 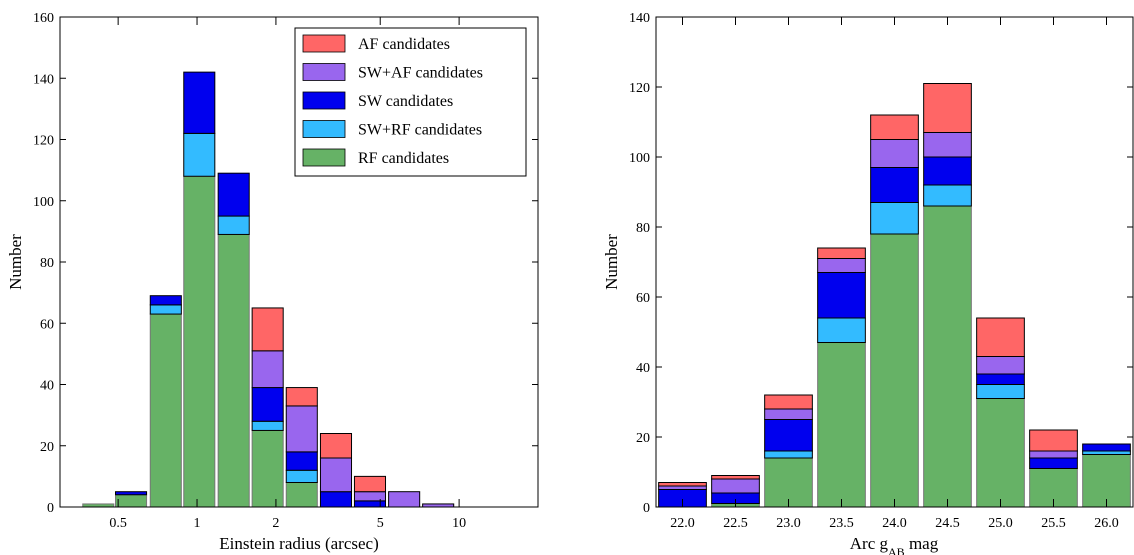 What do you see at coordinates (894, 523) in the screenshot?
I see `chart2-x-tick-label: 24.0` at bounding box center [894, 523].